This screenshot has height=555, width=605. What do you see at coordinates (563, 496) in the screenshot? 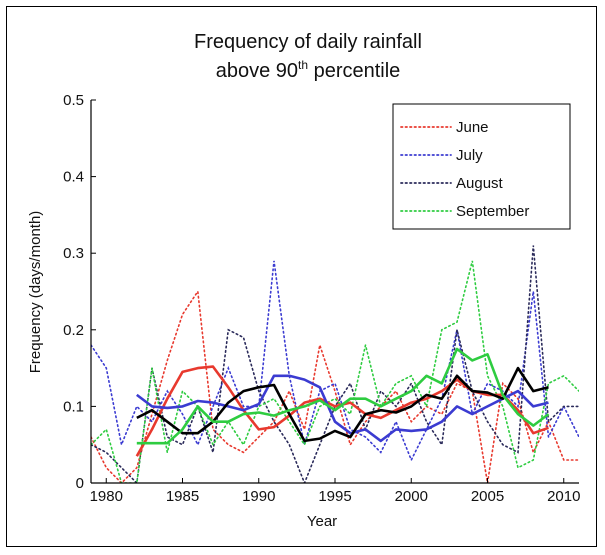
I see `x-tick-label: 2010` at bounding box center [563, 496].